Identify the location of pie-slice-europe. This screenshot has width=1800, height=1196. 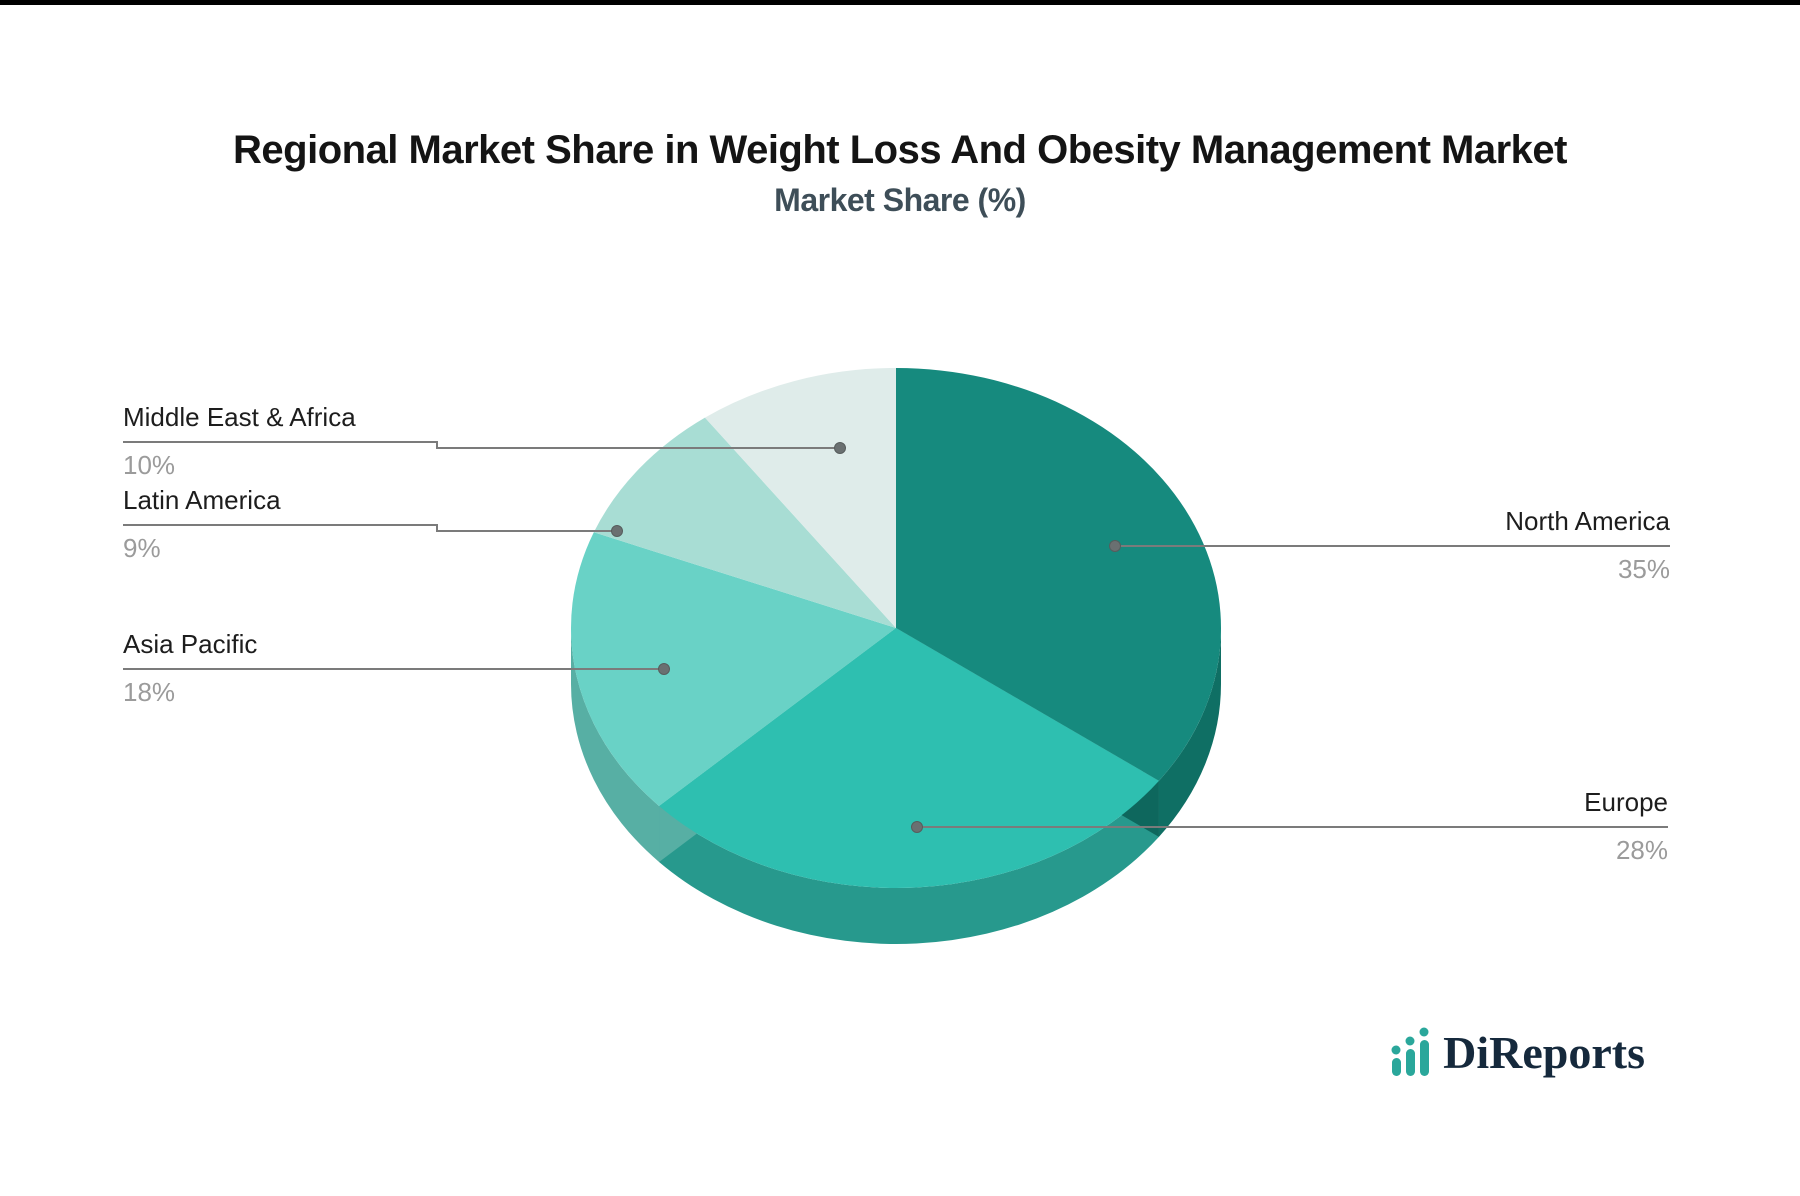
(909, 758).